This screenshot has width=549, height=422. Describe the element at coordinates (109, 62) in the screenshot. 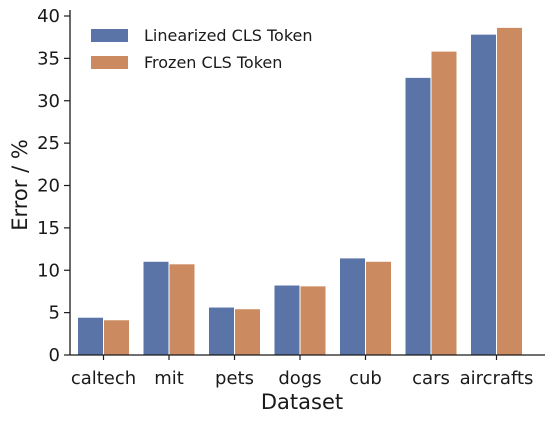

I see `legend-swatch-frozen` at that location.